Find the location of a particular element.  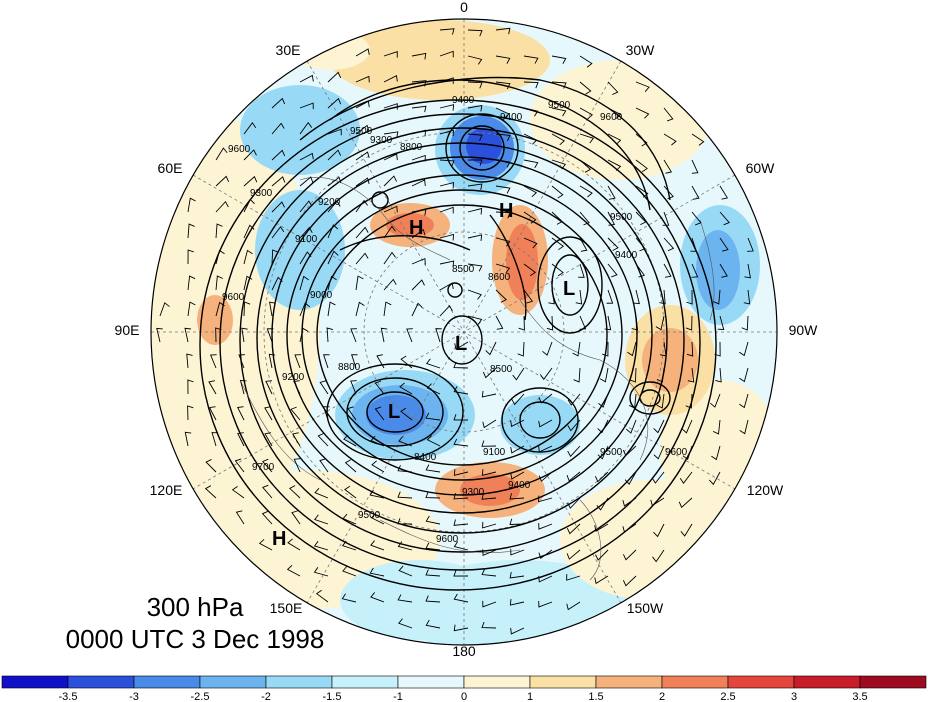

colorbar-tick-label: -3 is located at coordinates (134, 696).